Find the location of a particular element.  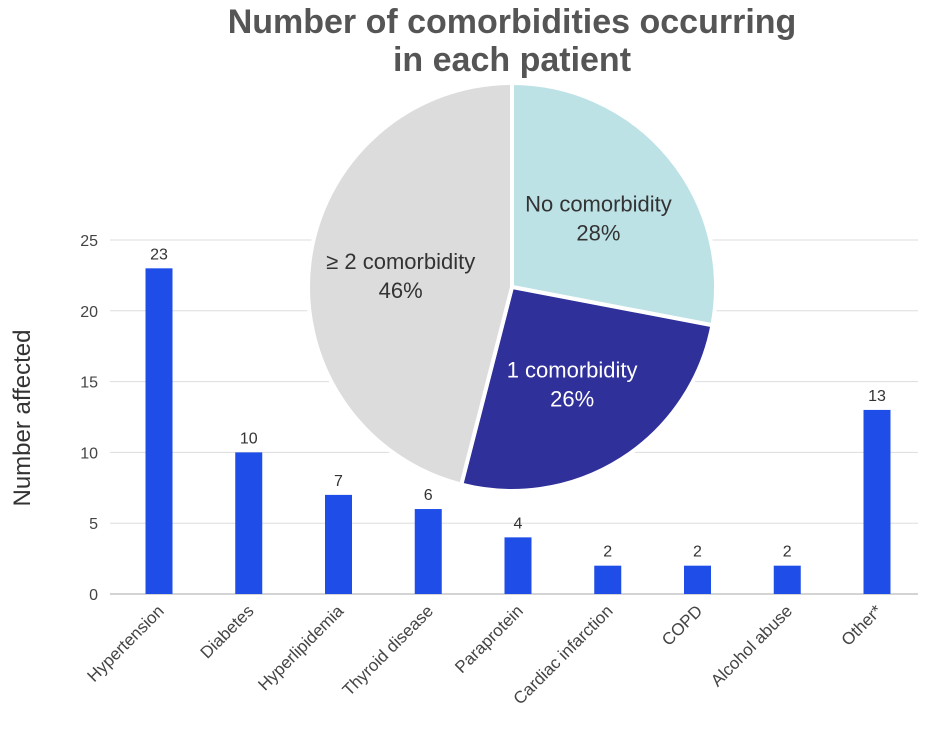

category-label: COPD is located at coordinates (682, 625).